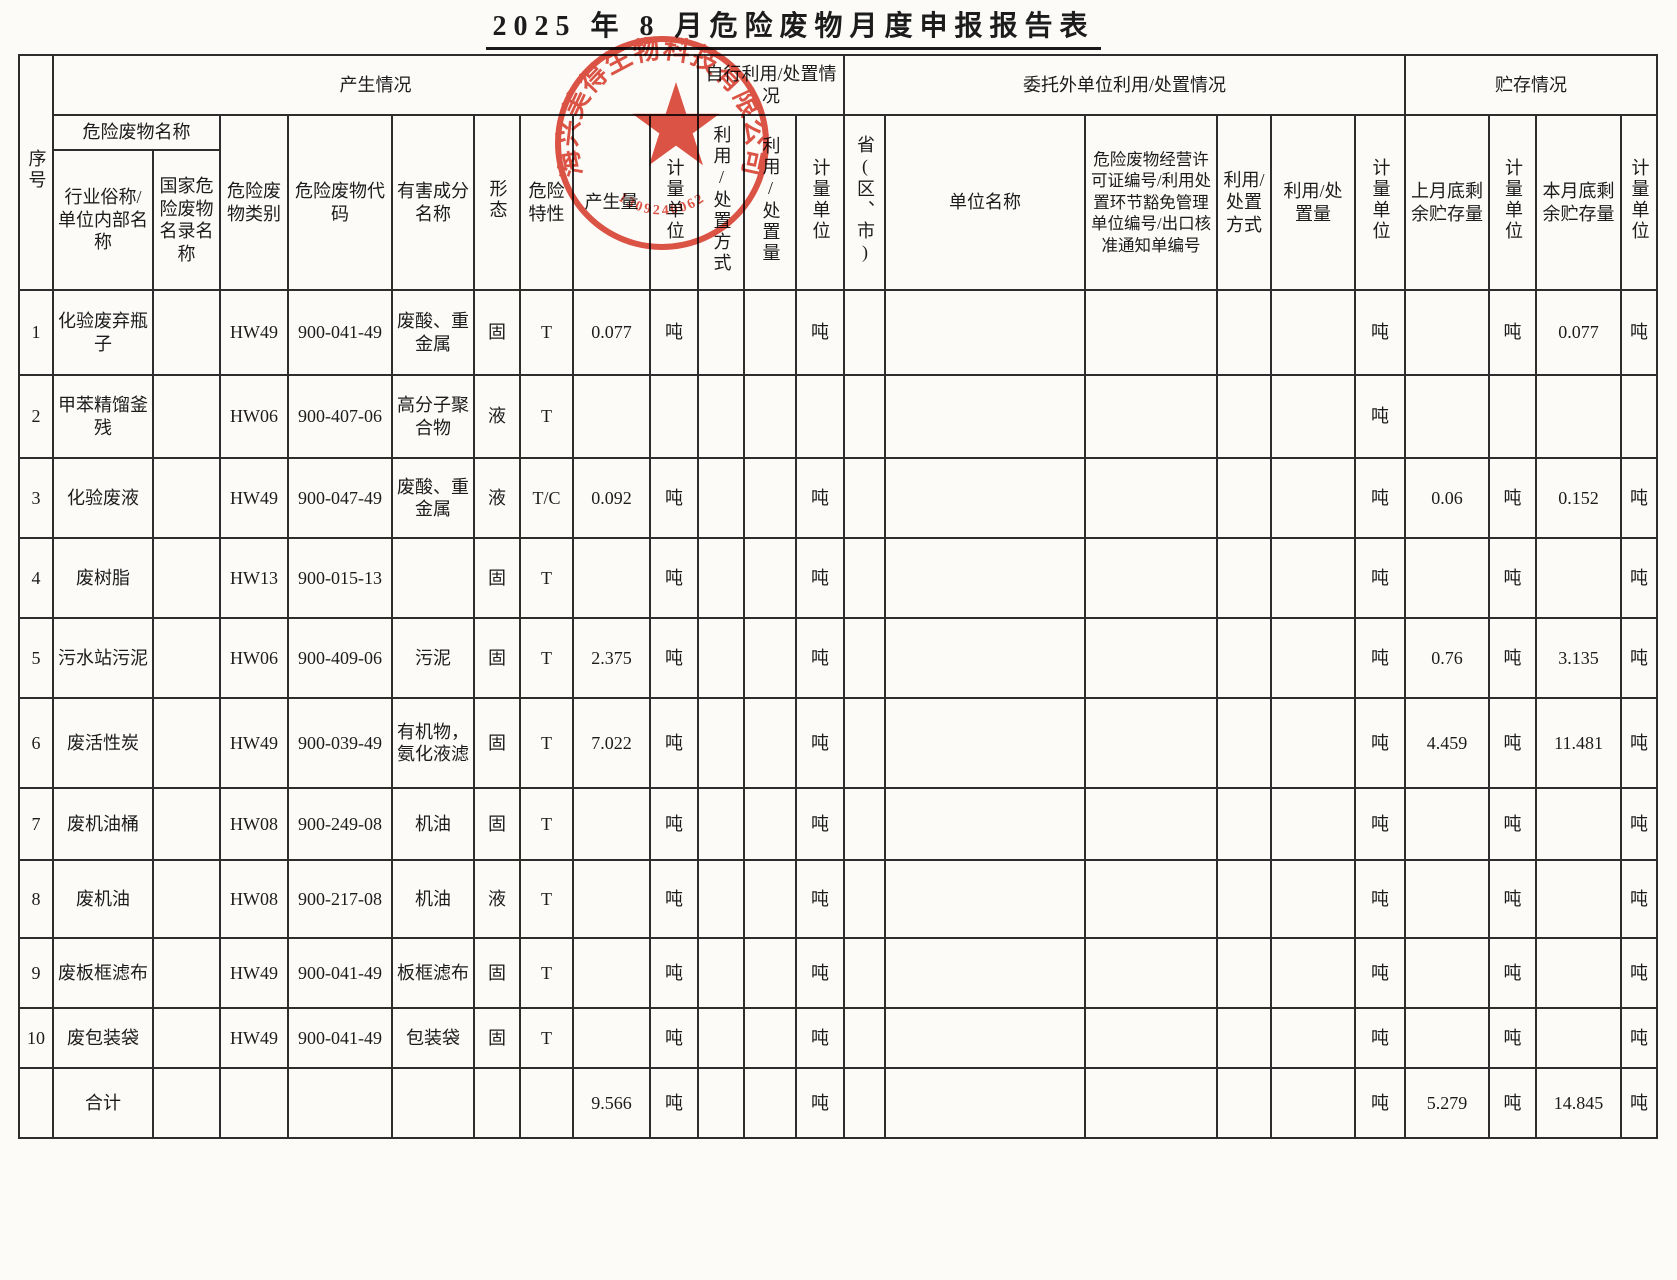  What do you see at coordinates (820, 416) in the screenshot?
I see `cell-self-unit` at bounding box center [820, 416].